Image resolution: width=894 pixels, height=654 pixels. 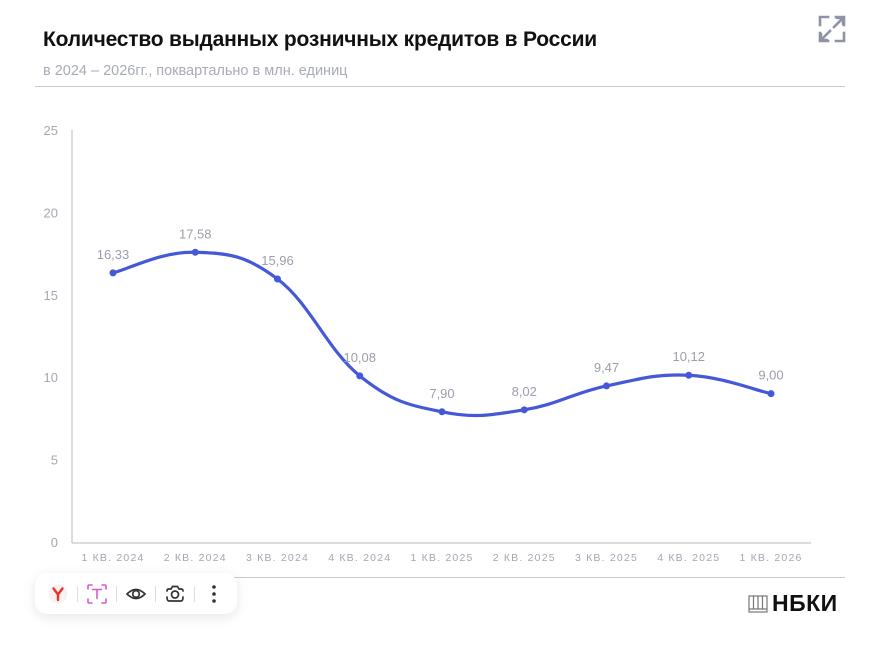 I want to click on x-tick-label: 1 КВ. 2024, so click(x=112, y=558).